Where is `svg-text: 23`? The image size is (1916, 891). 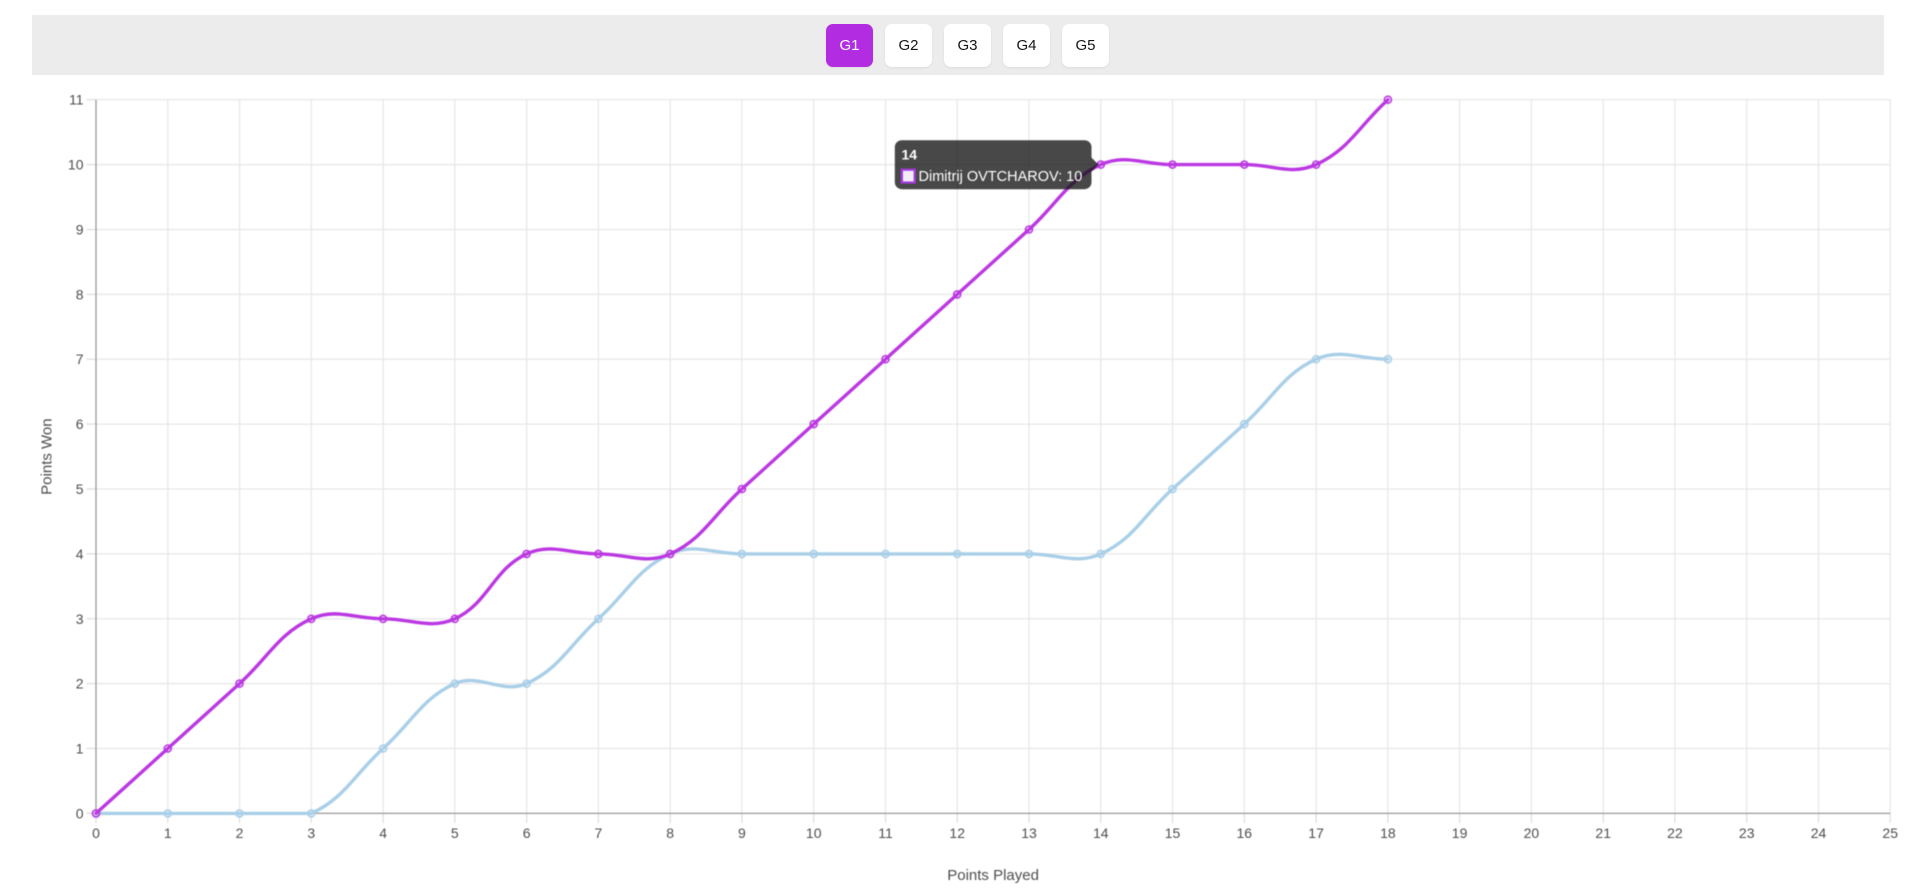
svg-text: 23 is located at coordinates (1747, 833).